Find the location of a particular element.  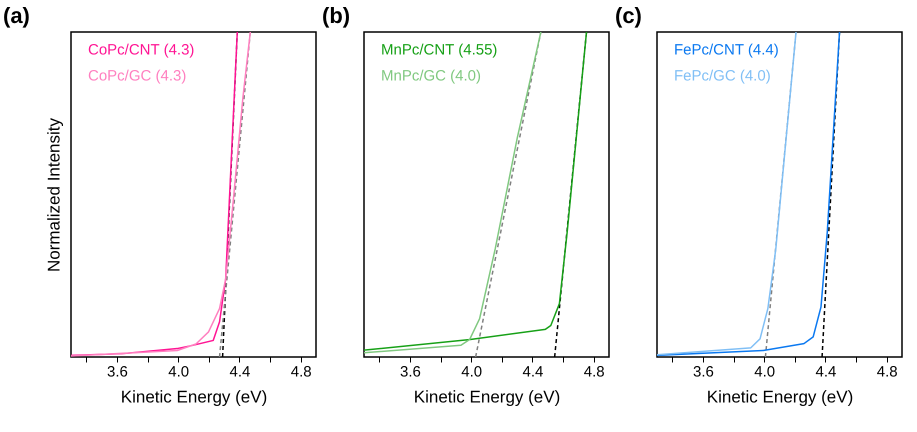

text: FePc/CNT (4.4) is located at coordinates (726, 50).